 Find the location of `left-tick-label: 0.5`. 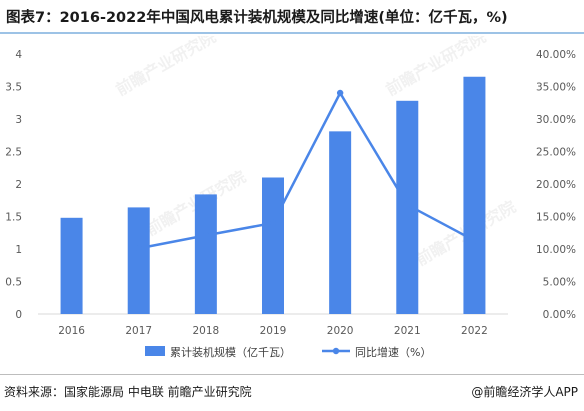

left-tick-label: 0.5 is located at coordinates (13, 283).